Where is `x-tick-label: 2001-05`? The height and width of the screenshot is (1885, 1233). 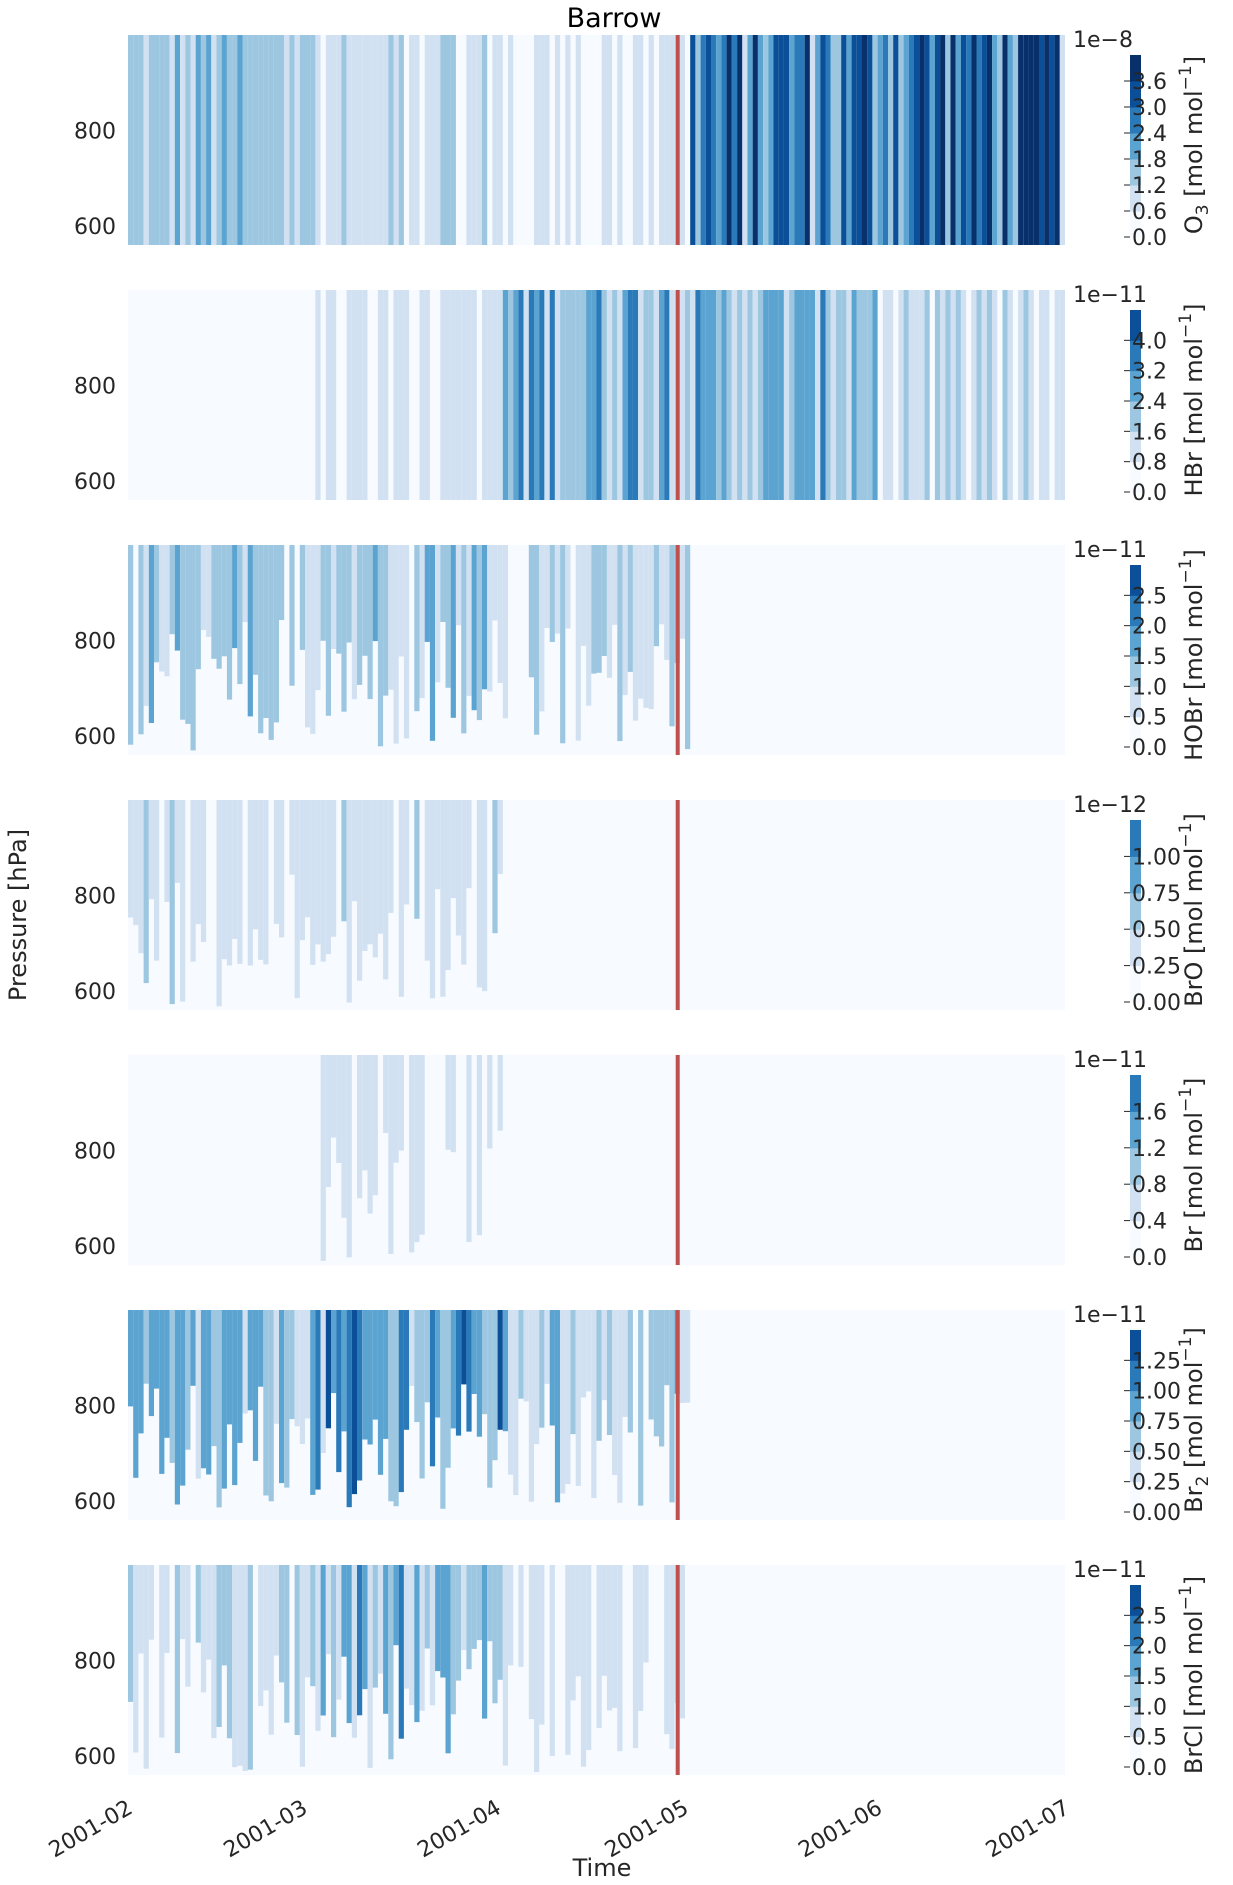
x-tick-label: 2001-05 is located at coordinates (647, 1830).